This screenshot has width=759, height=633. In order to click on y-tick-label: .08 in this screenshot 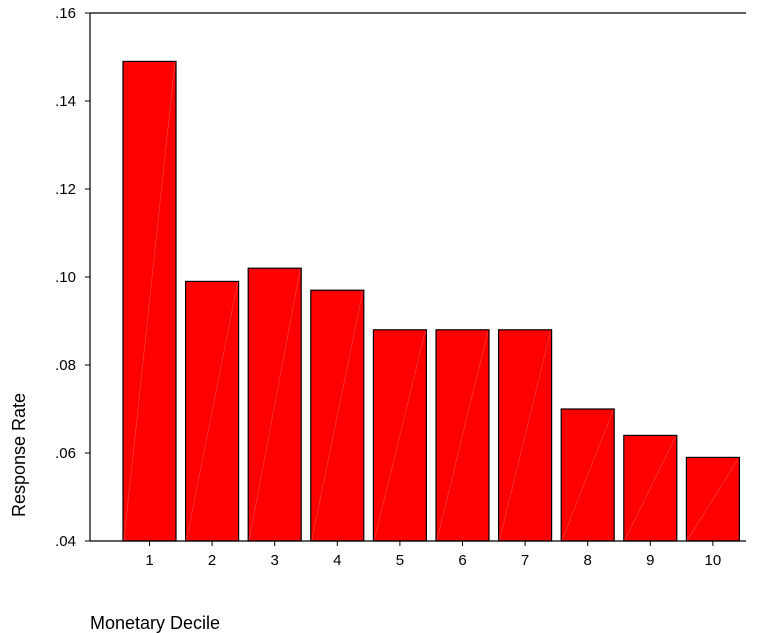, I will do `click(65, 365)`.